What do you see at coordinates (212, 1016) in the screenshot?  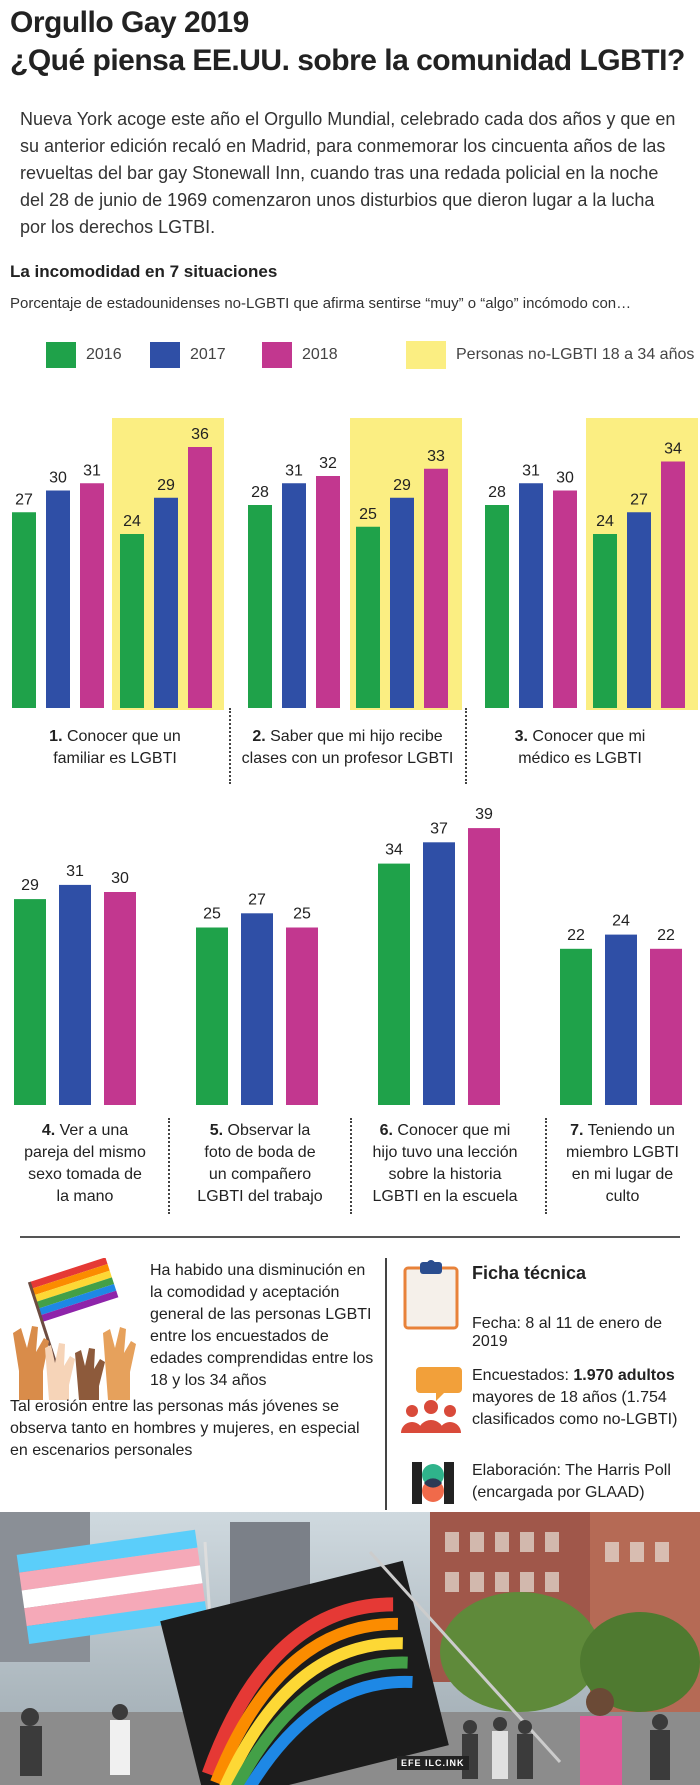 I see `bar-5-all-2016` at bounding box center [212, 1016].